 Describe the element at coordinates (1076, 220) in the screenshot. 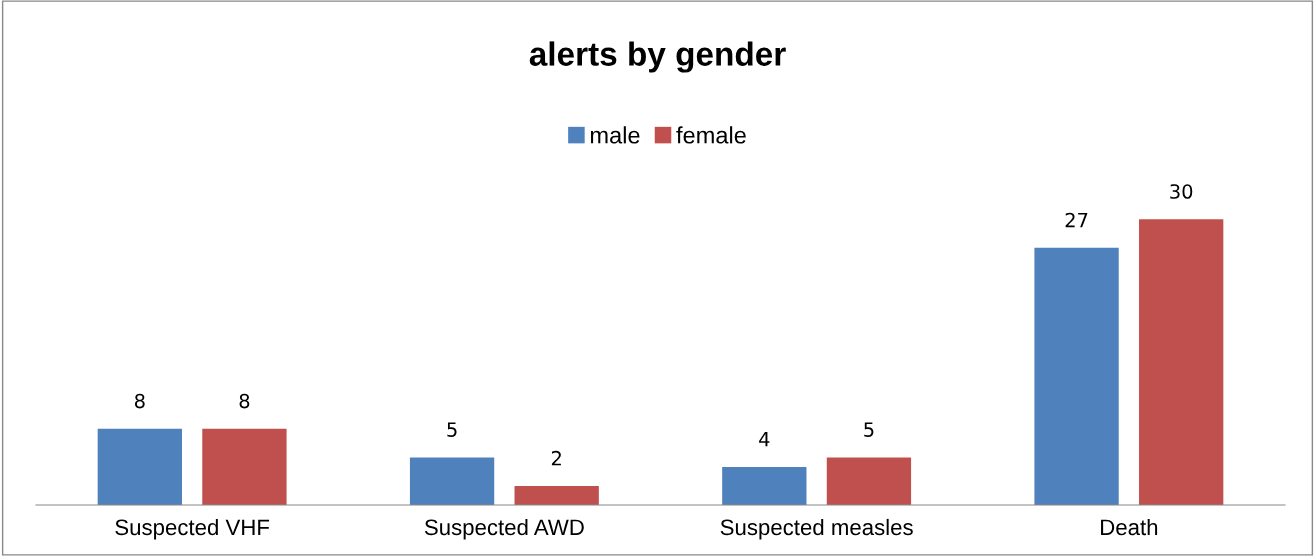

I see `data-label: 27` at that location.